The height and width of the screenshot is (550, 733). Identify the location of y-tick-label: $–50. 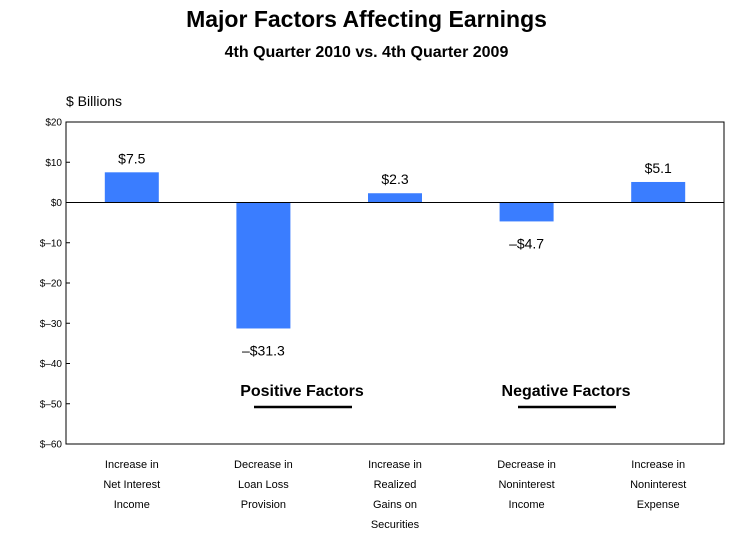
(51, 404).